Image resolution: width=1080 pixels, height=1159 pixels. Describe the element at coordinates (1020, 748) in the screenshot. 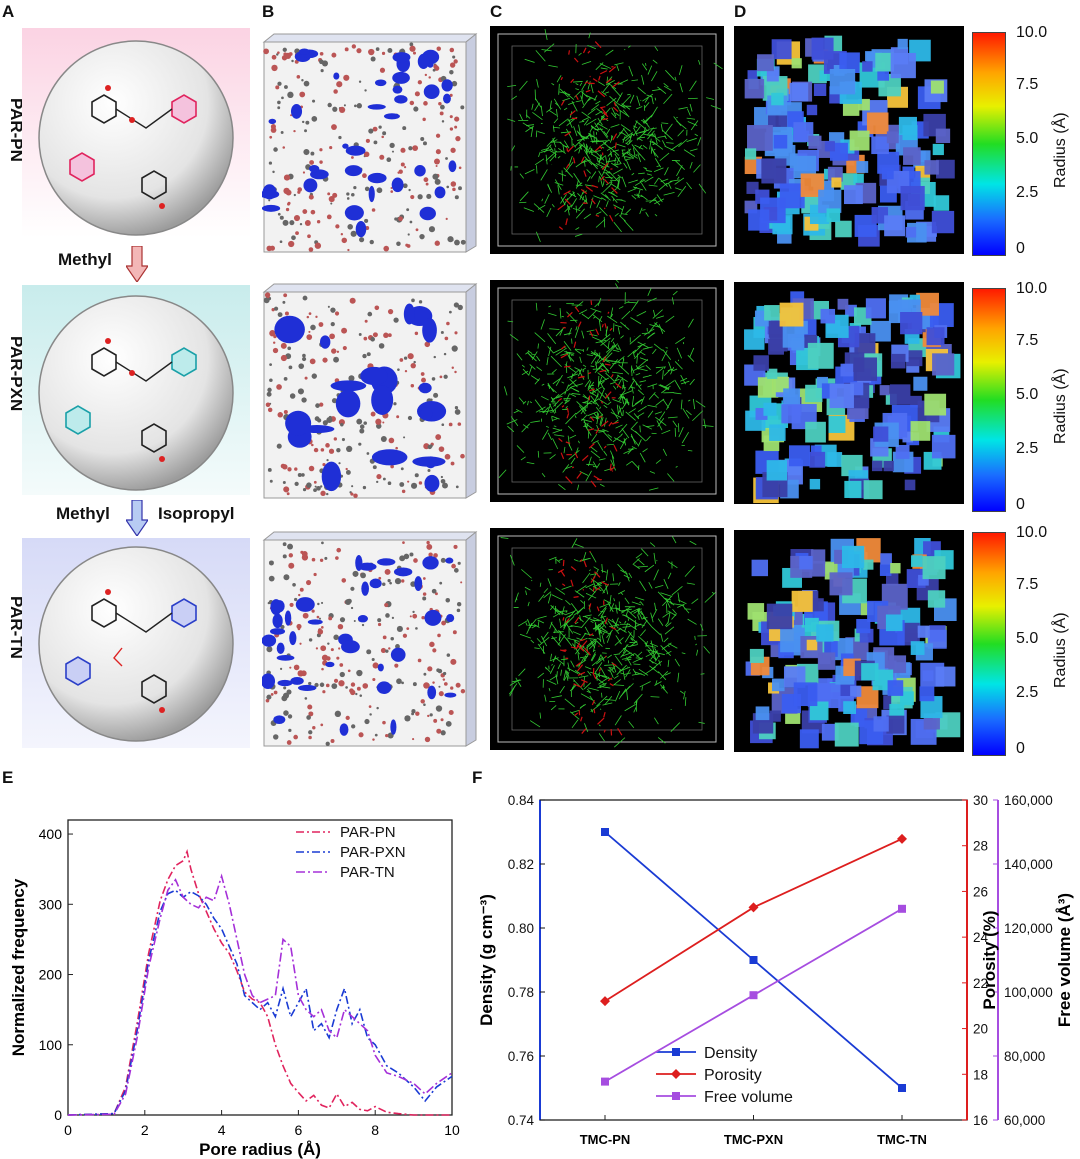

I see `colorbar-tick: 0` at that location.